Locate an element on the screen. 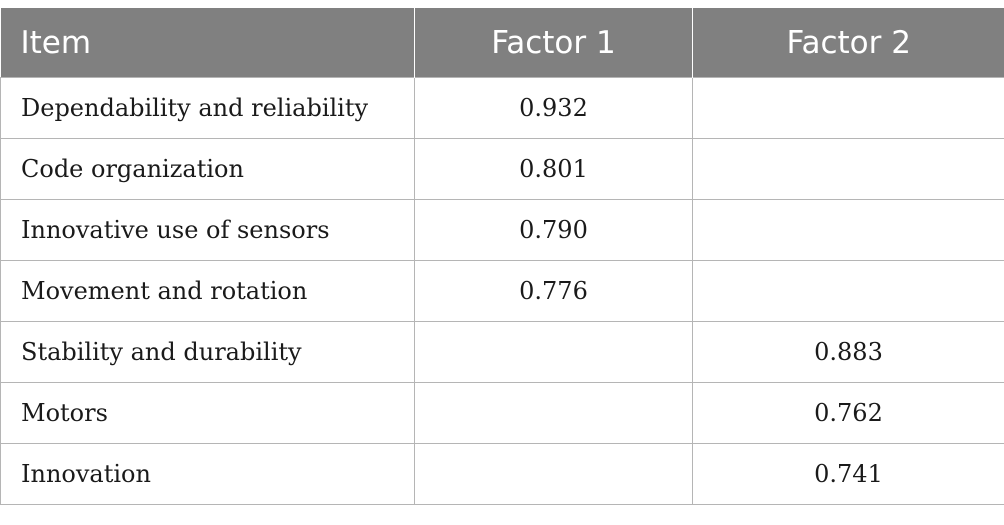 The height and width of the screenshot is (525, 1004). table-row: Innovative use of sensors 0.790 is located at coordinates (502, 230).